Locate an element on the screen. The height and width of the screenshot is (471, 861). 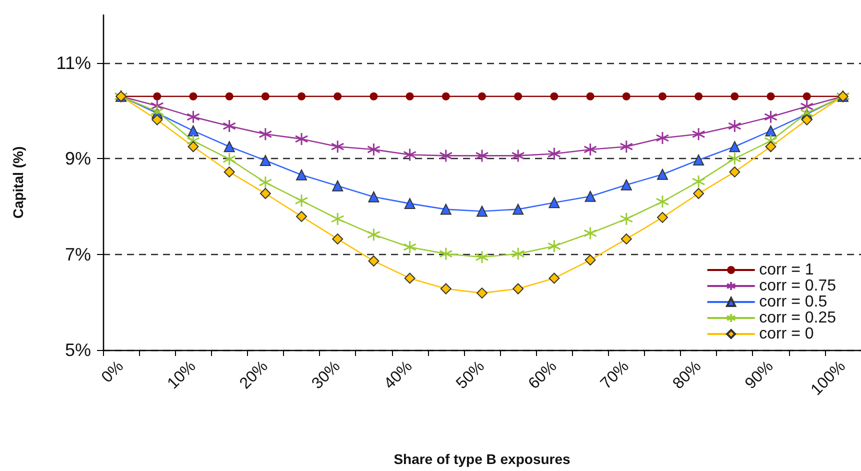
x-tick-label: 30% is located at coordinates (326, 375).